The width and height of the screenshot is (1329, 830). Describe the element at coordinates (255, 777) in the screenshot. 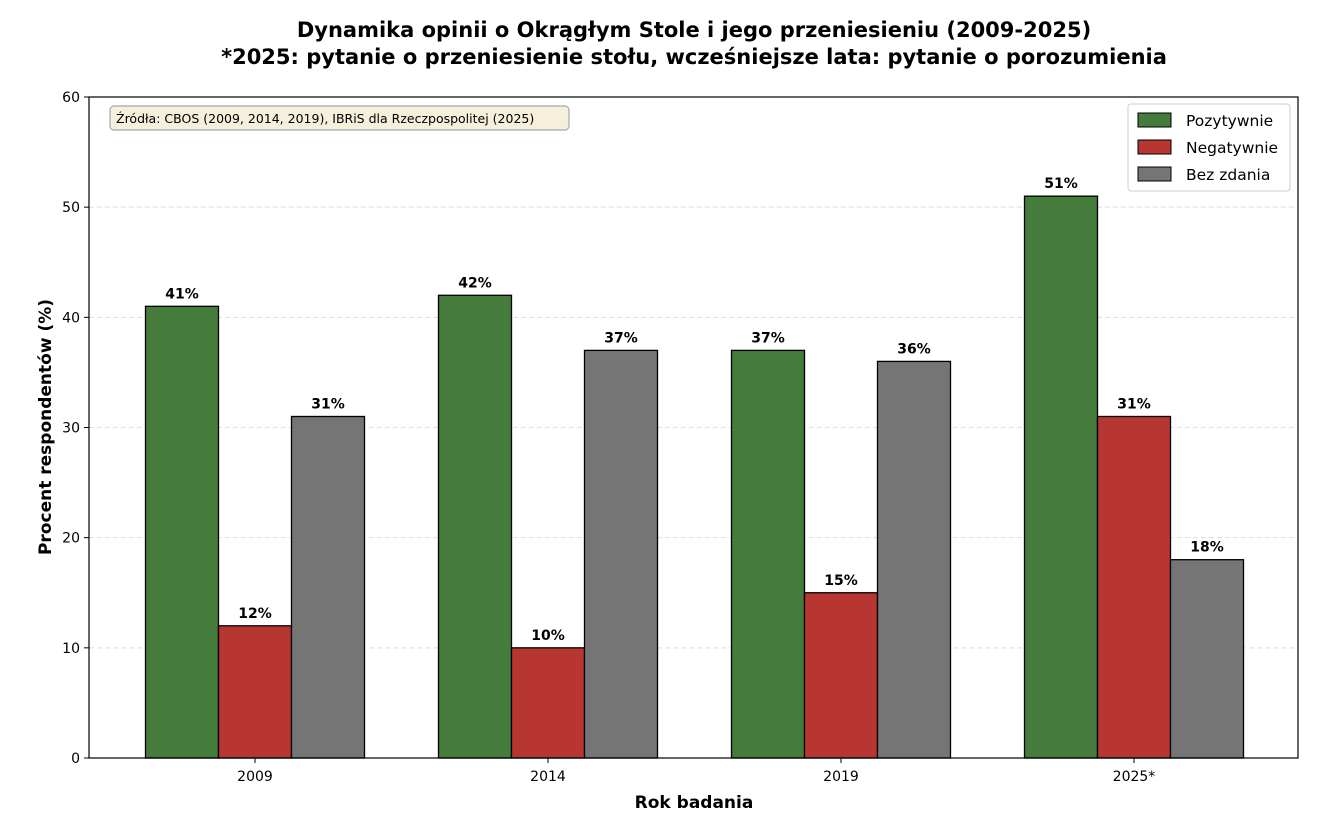

I see `x-tick-label: 2009` at that location.